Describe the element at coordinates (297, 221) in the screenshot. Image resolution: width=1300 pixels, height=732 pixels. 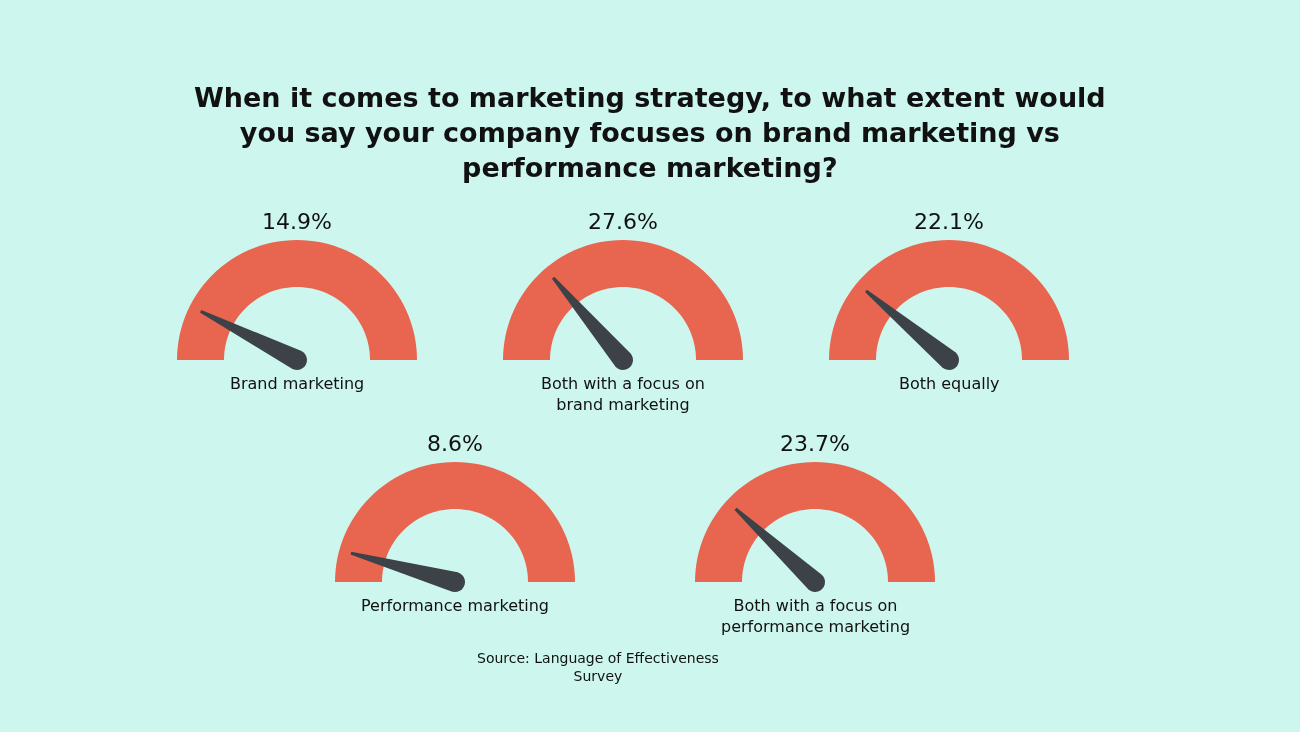
I see `data-label: 14.9%` at that location.